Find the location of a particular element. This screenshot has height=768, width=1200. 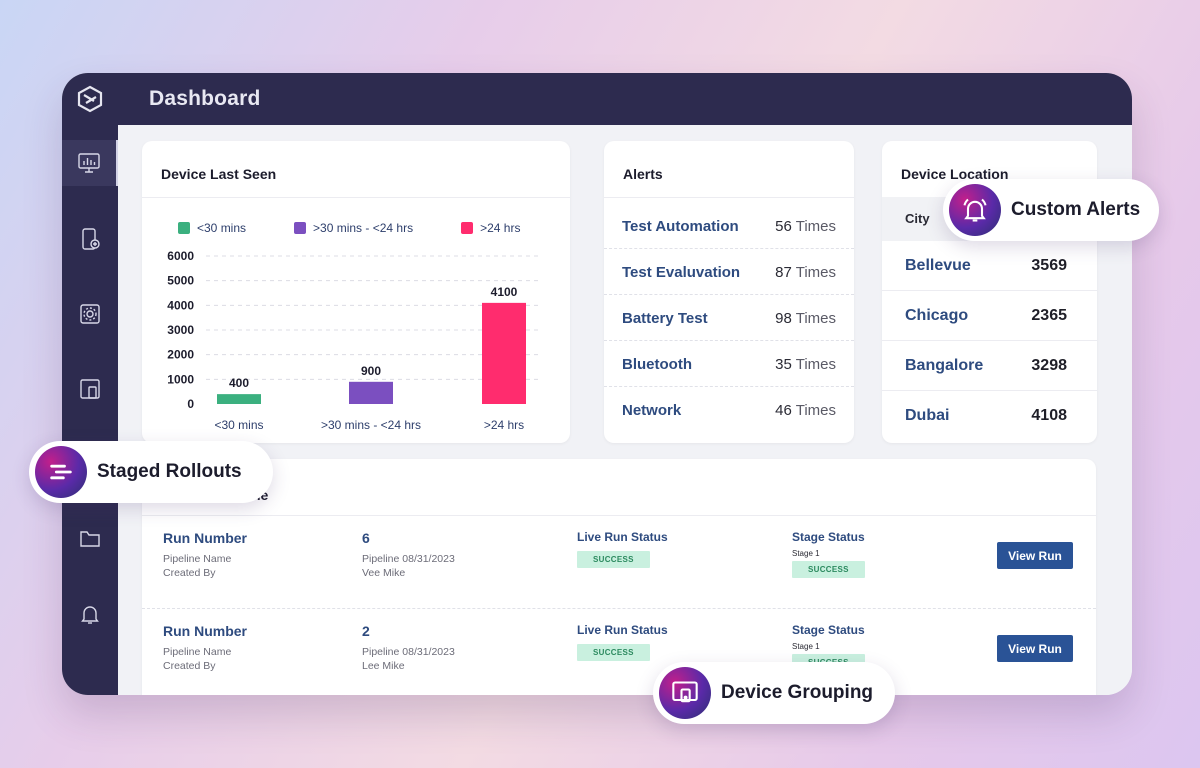

legend-item: <30 mins is located at coordinates (212, 228).